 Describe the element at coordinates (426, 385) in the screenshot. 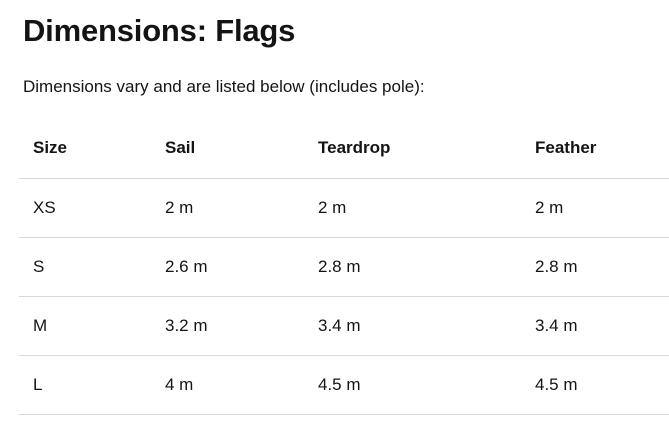

I see `teardrop-cell: 4.5 m` at that location.